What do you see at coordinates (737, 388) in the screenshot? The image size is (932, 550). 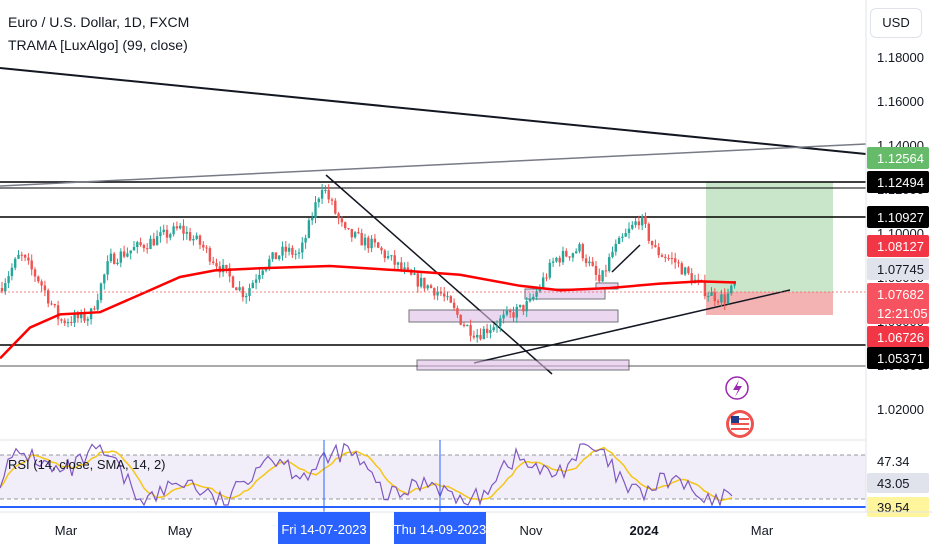 I see `lightning-icon` at bounding box center [737, 388].